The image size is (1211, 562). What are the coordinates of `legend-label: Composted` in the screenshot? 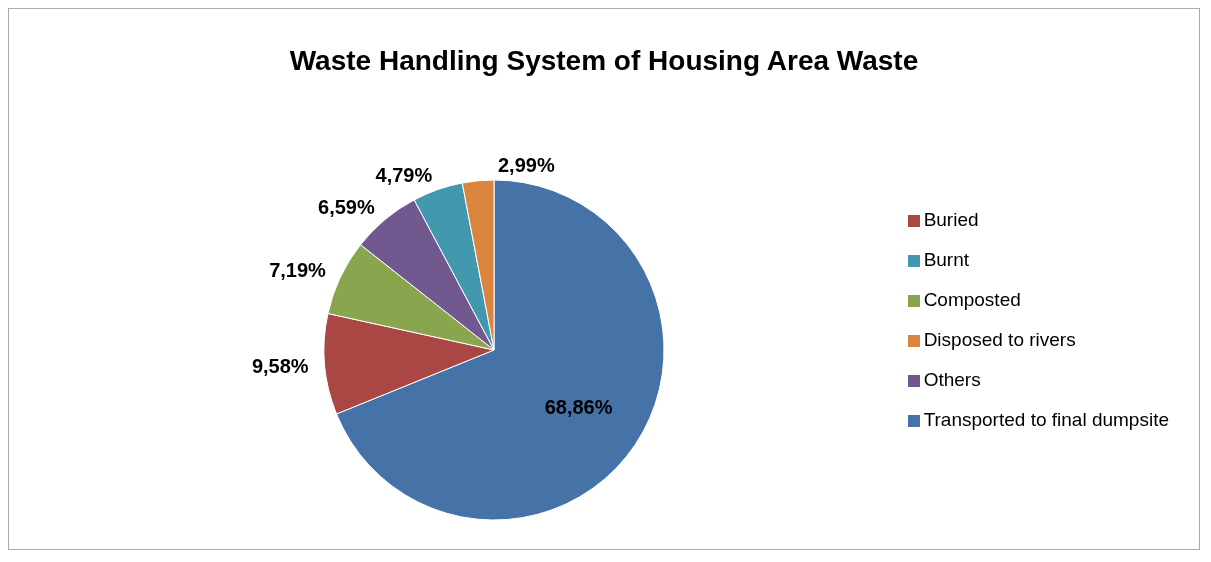 It's located at (972, 299).